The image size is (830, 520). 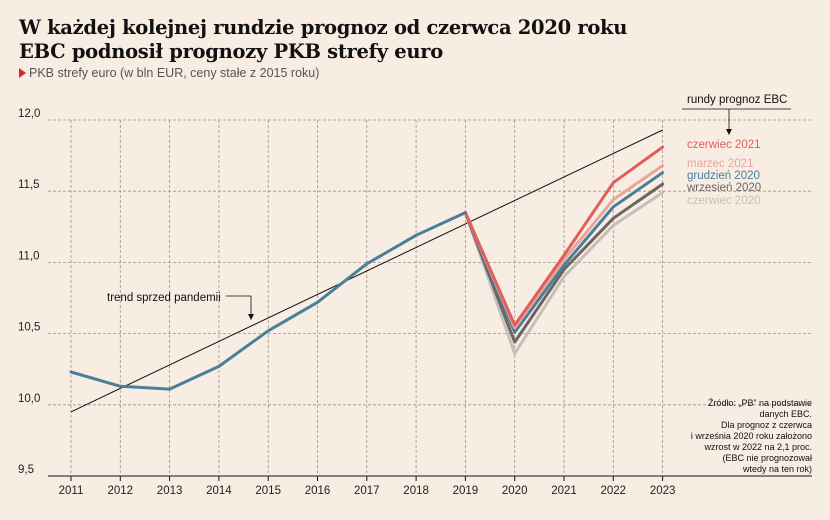 I want to click on legend-arrowhead, so click(x=729, y=132).